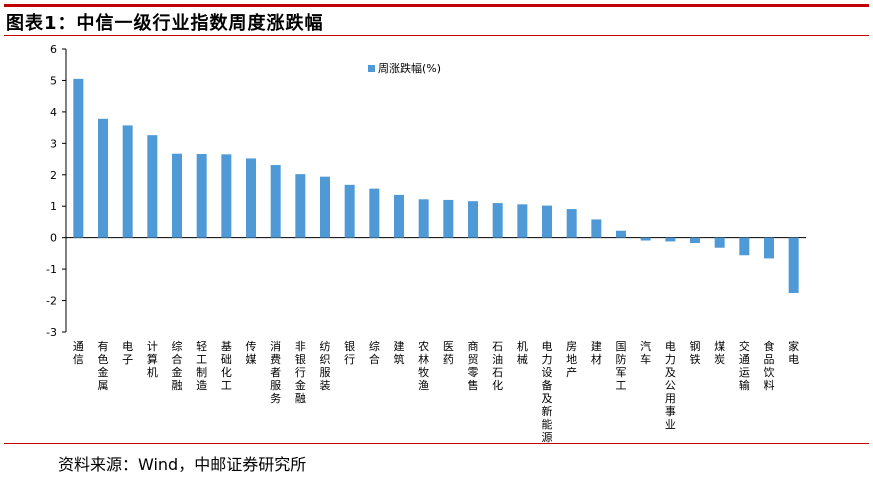 The image size is (873, 479). Describe the element at coordinates (127, 353) in the screenshot. I see `x-category-label: 电子` at that location.